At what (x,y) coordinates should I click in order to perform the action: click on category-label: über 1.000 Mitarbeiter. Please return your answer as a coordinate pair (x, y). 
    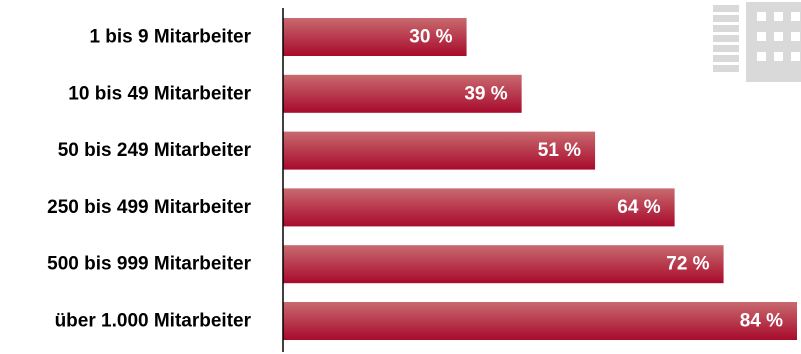
    Looking at the image, I should click on (153, 321).